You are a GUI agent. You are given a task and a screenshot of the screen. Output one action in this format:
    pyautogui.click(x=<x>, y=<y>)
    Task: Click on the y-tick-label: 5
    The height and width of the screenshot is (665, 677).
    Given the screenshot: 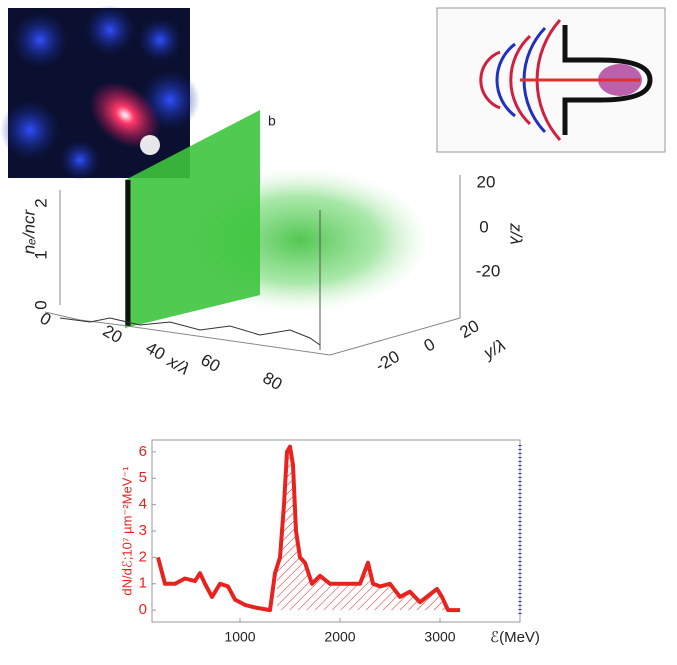 What is the action you would take?
    pyautogui.click(x=143, y=477)
    